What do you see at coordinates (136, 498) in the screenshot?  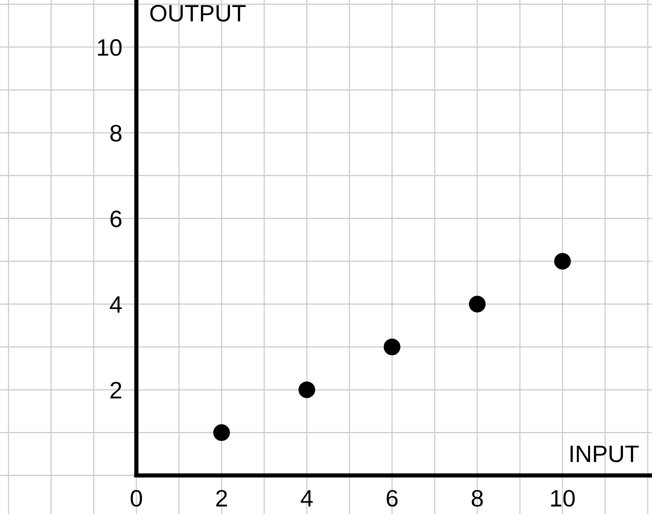 I see `x-tick-label: 0` at bounding box center [136, 498].